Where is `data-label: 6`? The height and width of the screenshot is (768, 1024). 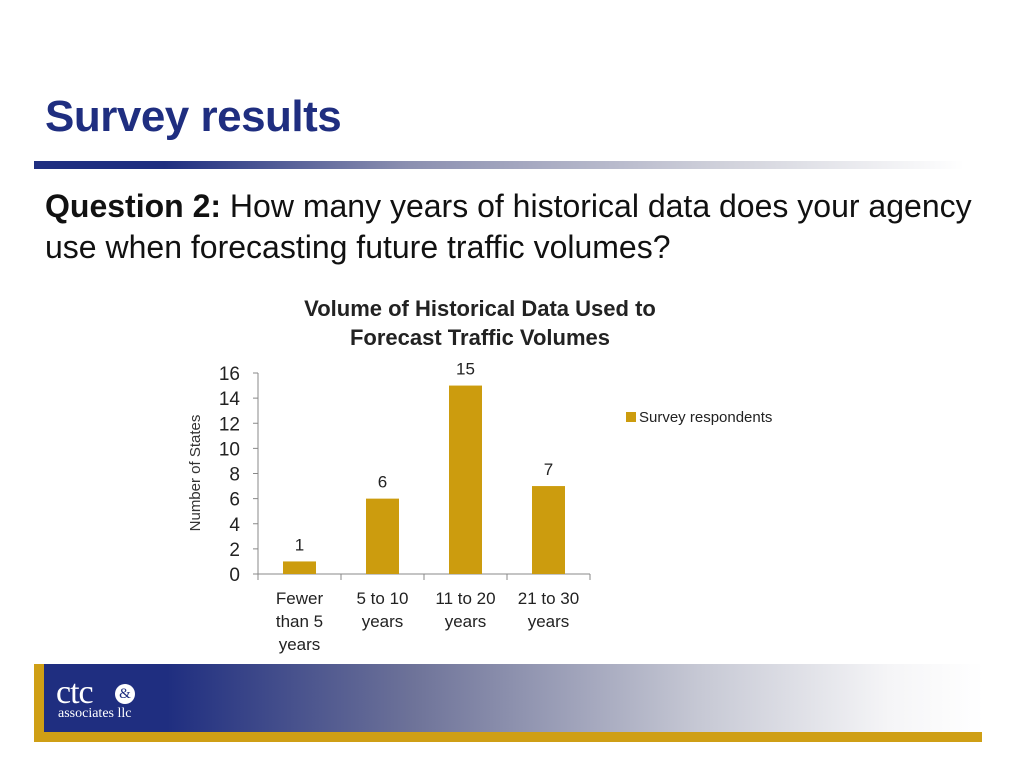
data-label: 6 is located at coordinates (382, 482).